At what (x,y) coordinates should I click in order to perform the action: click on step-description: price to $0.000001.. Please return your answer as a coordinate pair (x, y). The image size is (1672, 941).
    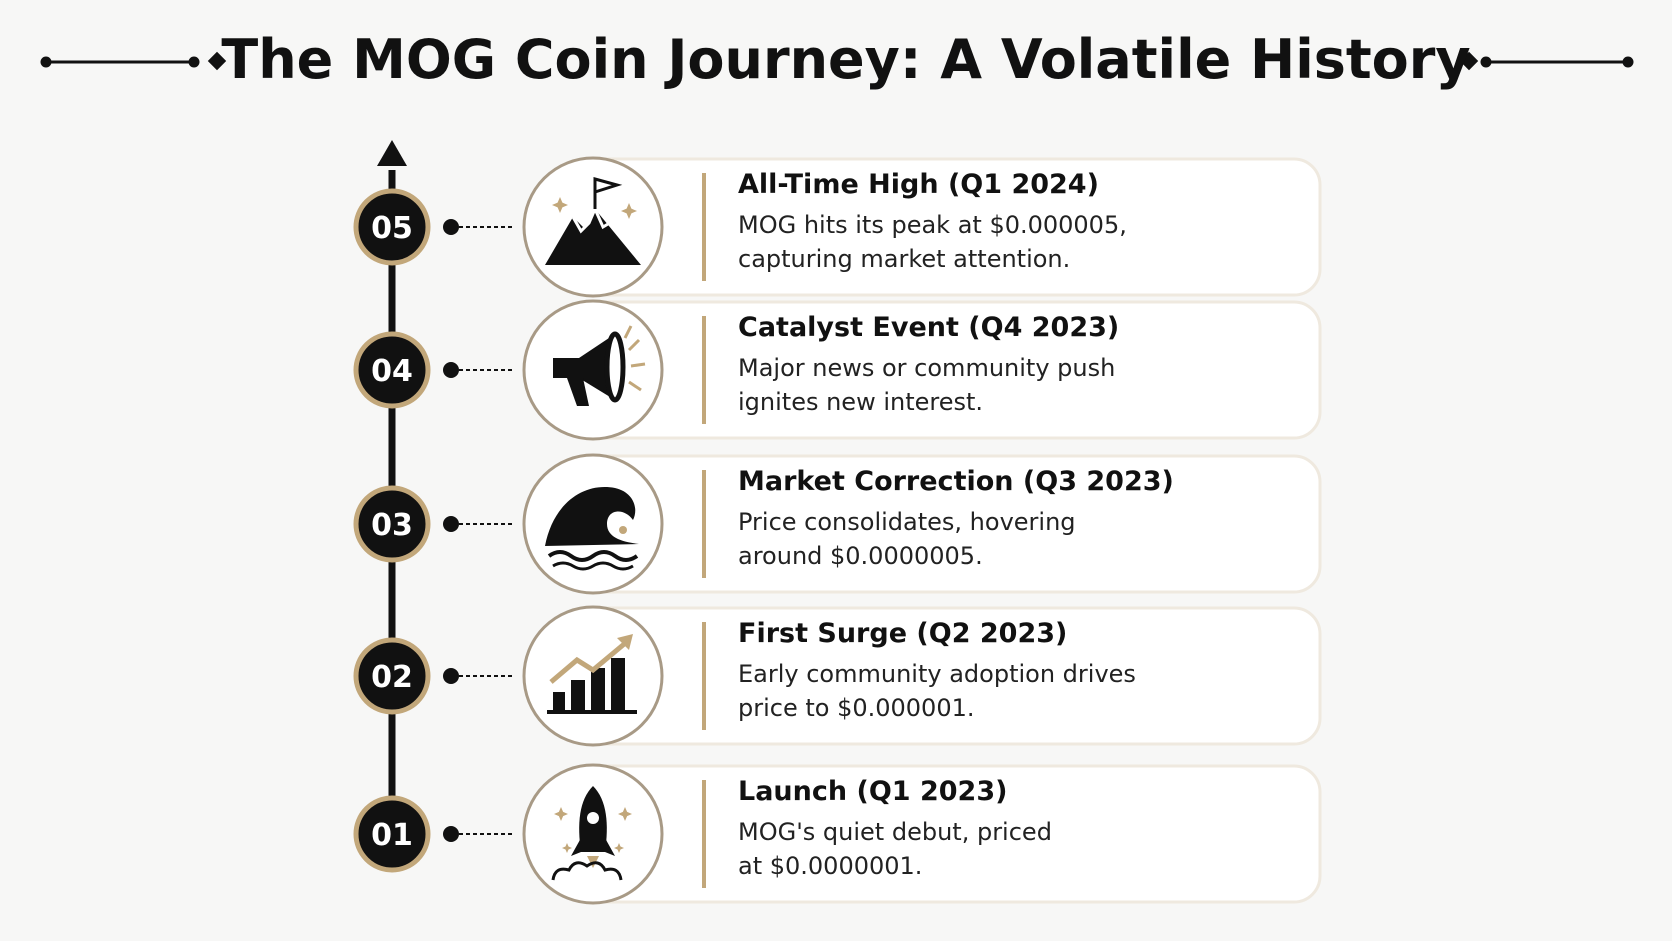
    Looking at the image, I should click on (856, 708).